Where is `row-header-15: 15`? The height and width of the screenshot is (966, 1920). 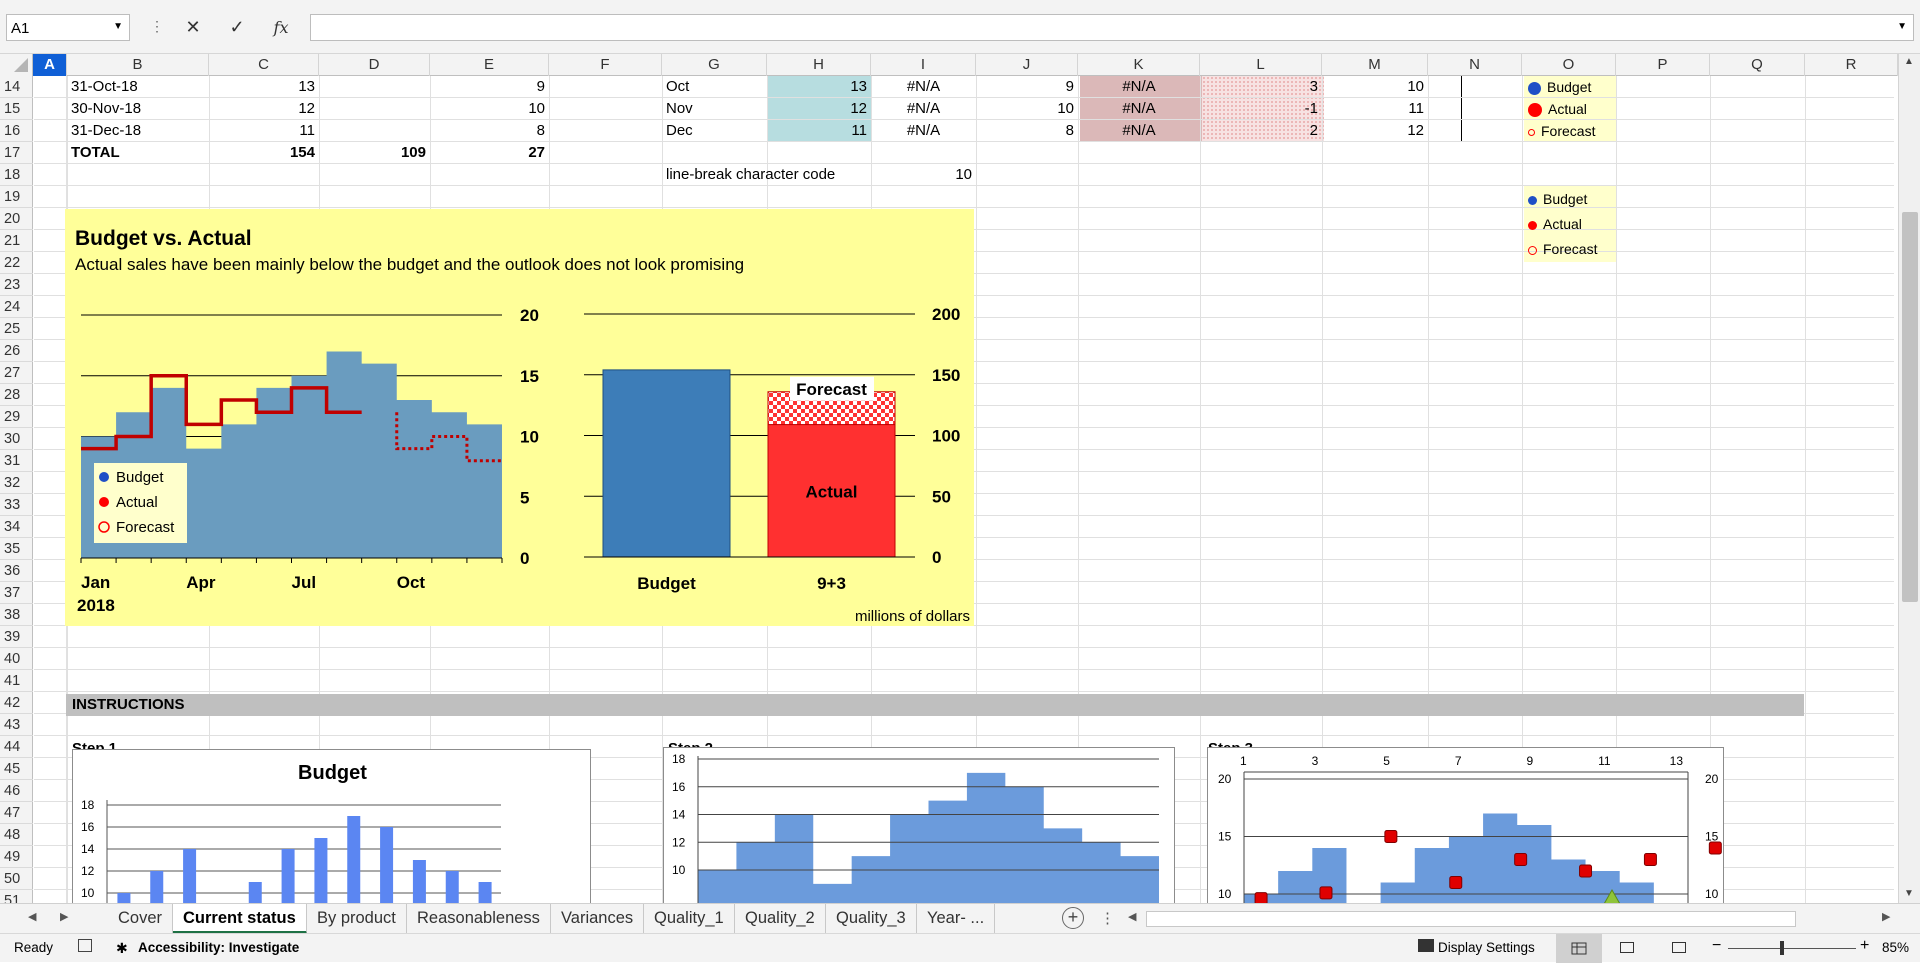 row-header-15: 15 is located at coordinates (16, 109).